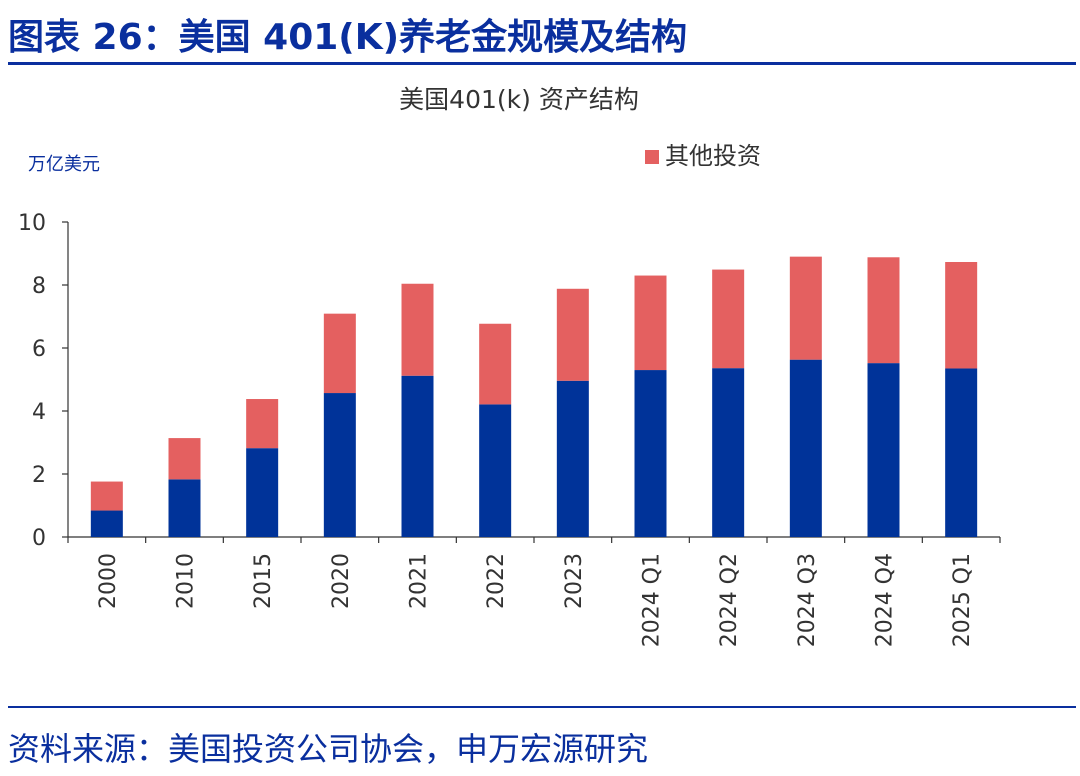 This screenshot has width=1080, height=776. Describe the element at coordinates (519, 99) in the screenshot. I see `chart-title: 美国401(k) 资产结构` at that location.